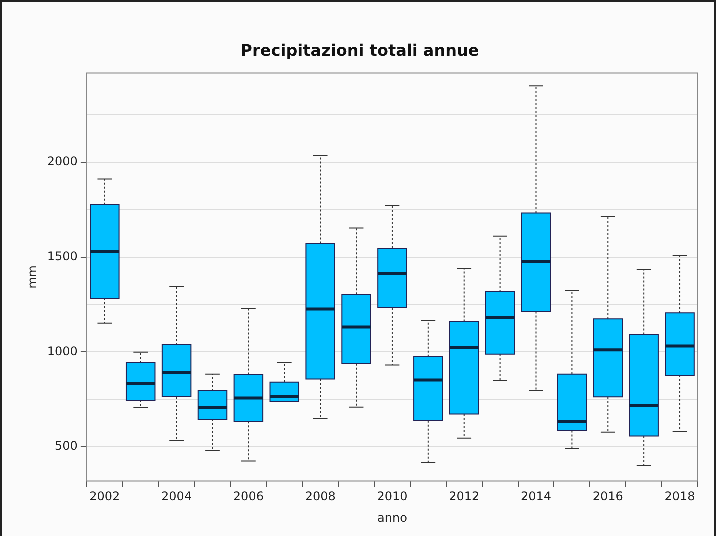  What do you see at coordinates (464, 497) in the screenshot?
I see `x-tick-label: 2012` at bounding box center [464, 497].